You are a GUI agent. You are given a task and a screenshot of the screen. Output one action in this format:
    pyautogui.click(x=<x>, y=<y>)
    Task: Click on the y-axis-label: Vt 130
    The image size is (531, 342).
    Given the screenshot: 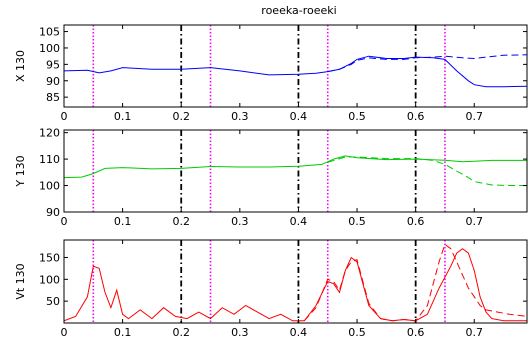 What is the action you would take?
    pyautogui.click(x=20, y=281)
    